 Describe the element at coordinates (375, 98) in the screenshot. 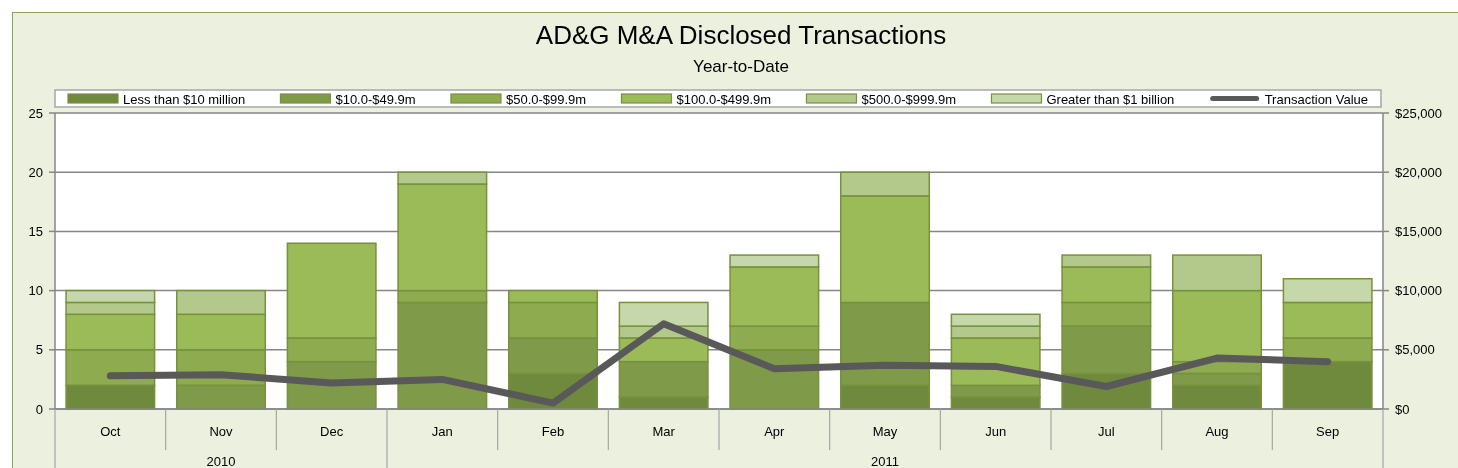

I see `legend-label: $10.0-$49.9m` at that location.